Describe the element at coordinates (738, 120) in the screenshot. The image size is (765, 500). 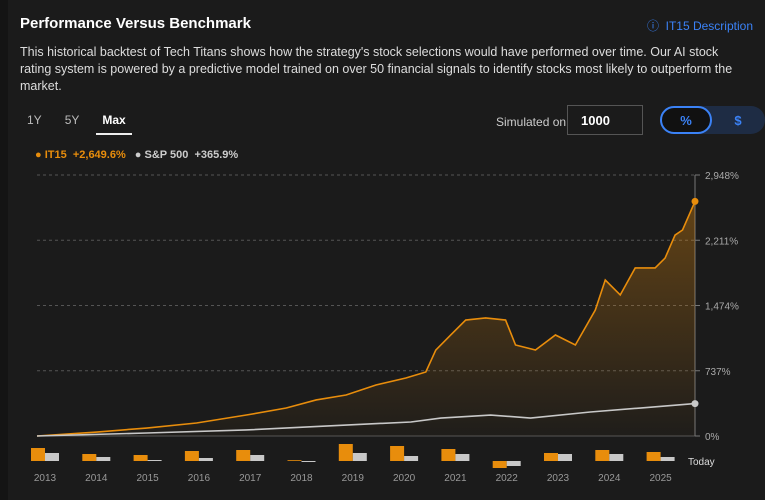
I see `dollar-toggle: $` at that location.